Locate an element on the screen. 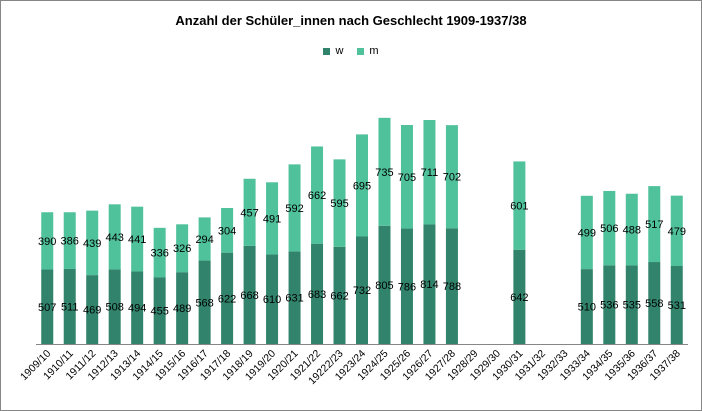 This screenshot has height=411, width=702. legend-item-w: w is located at coordinates (333, 51).